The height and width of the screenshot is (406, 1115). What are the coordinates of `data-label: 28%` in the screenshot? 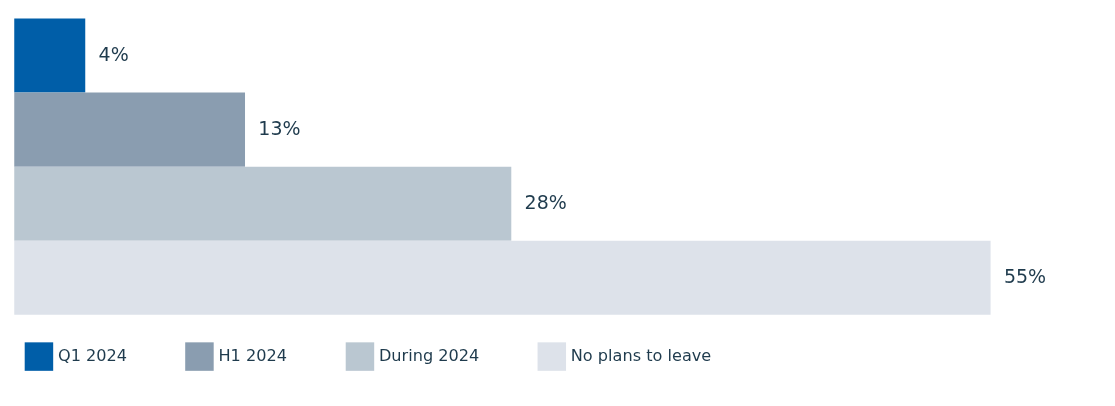 It's located at (545, 202).